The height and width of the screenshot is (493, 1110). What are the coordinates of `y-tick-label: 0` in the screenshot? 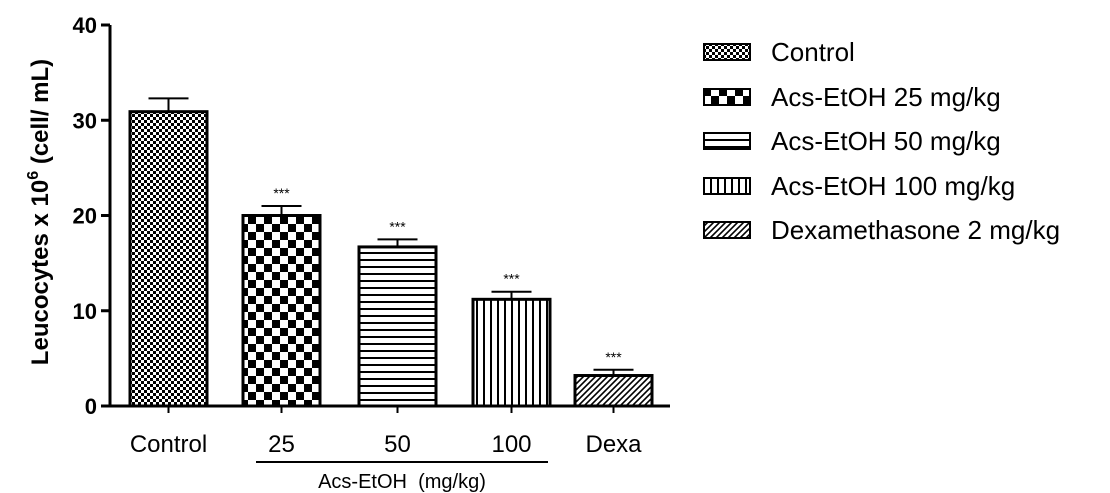 It's located at (91, 406).